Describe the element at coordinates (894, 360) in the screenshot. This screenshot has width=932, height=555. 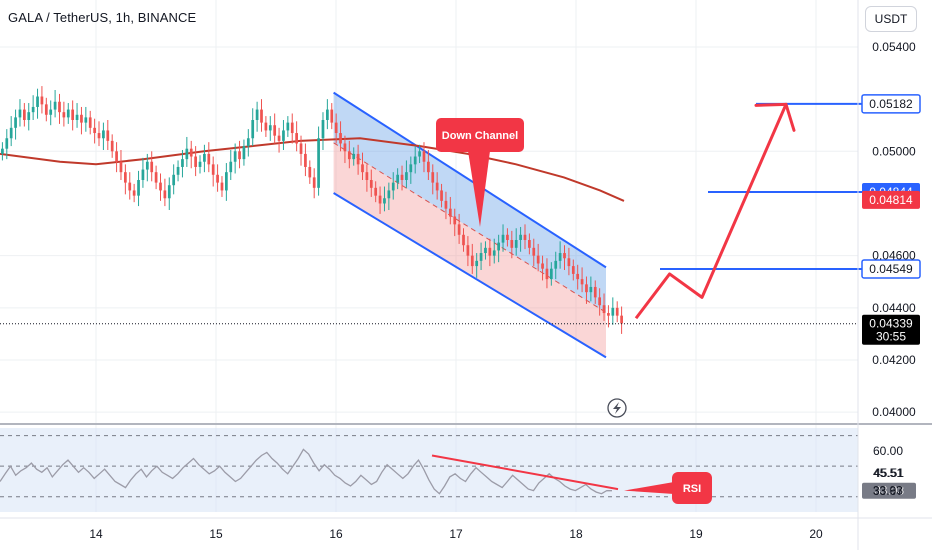
I see `y-tick-label: 0.04200` at that location.